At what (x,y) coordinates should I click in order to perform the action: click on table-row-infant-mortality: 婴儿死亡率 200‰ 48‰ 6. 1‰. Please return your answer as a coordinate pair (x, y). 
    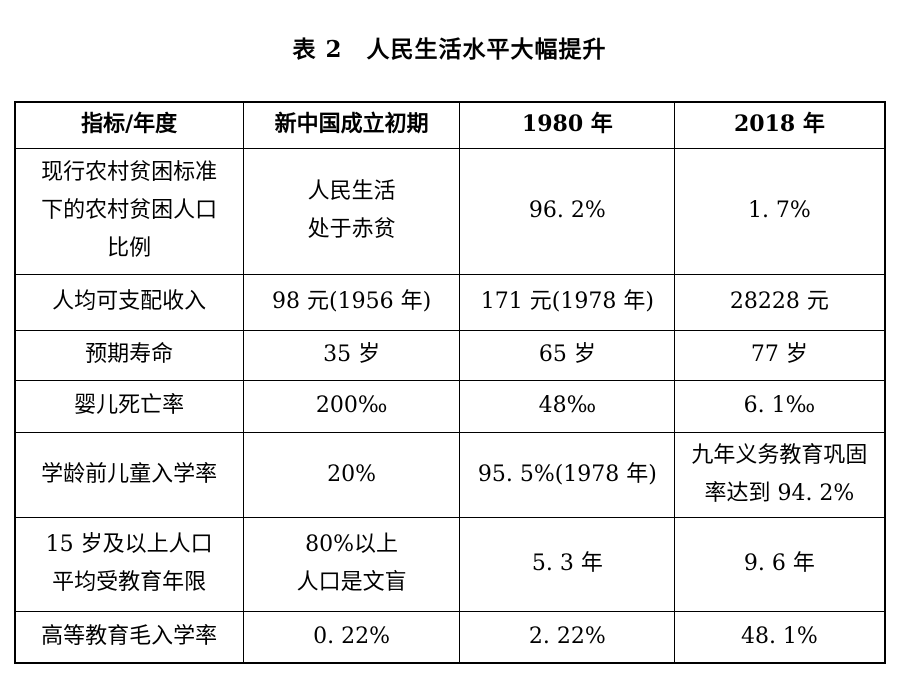
    Looking at the image, I should click on (449, 406).